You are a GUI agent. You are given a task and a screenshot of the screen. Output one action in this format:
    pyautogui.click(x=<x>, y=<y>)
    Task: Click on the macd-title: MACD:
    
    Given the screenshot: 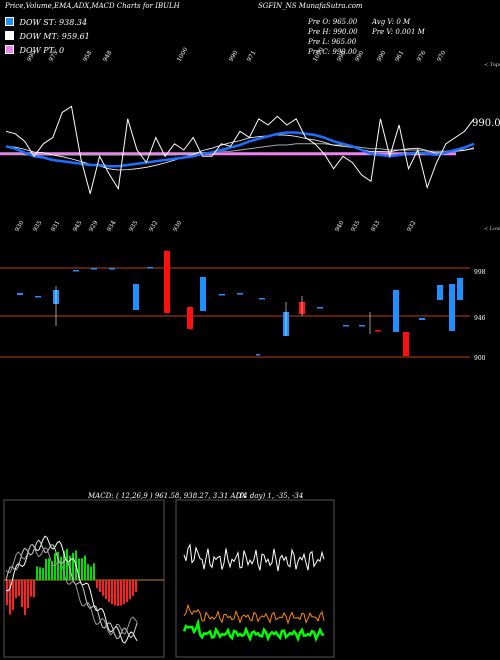 What is the action you would take?
    pyautogui.click(x=101, y=496)
    